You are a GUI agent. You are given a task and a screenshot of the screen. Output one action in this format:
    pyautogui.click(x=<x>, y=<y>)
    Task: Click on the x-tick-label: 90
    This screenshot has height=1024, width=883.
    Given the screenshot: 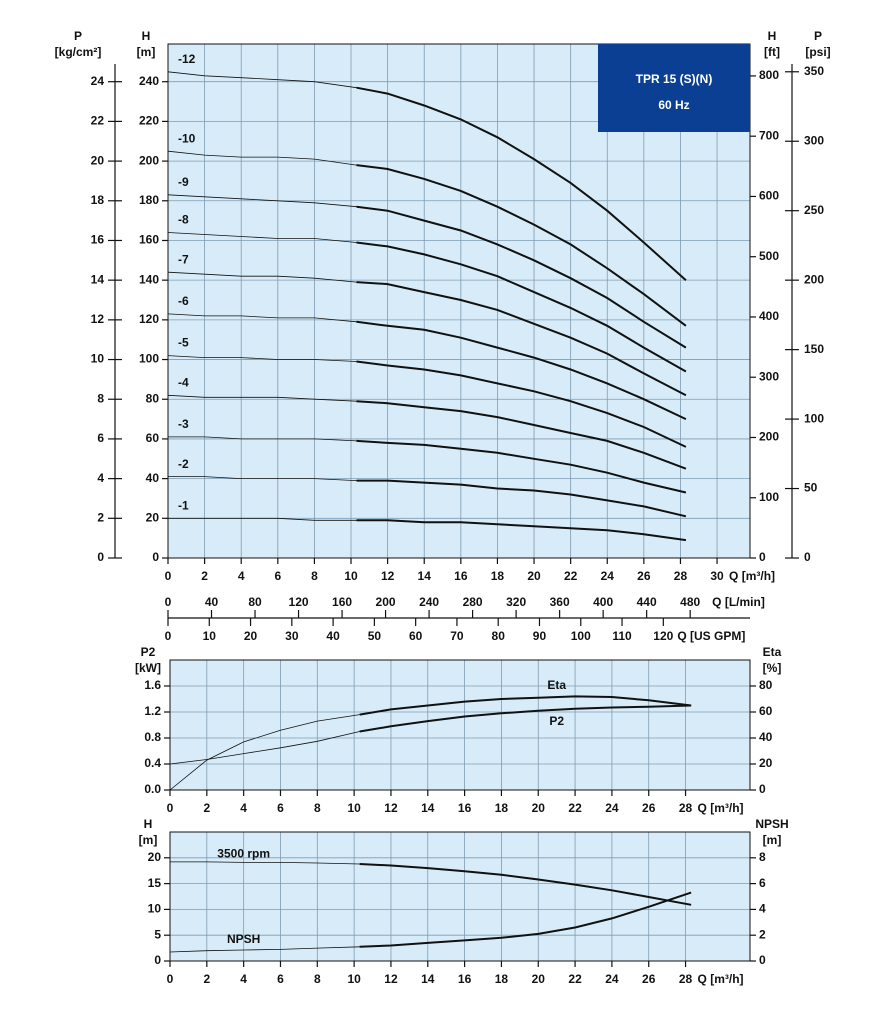 What is the action you would take?
    pyautogui.click(x=540, y=636)
    